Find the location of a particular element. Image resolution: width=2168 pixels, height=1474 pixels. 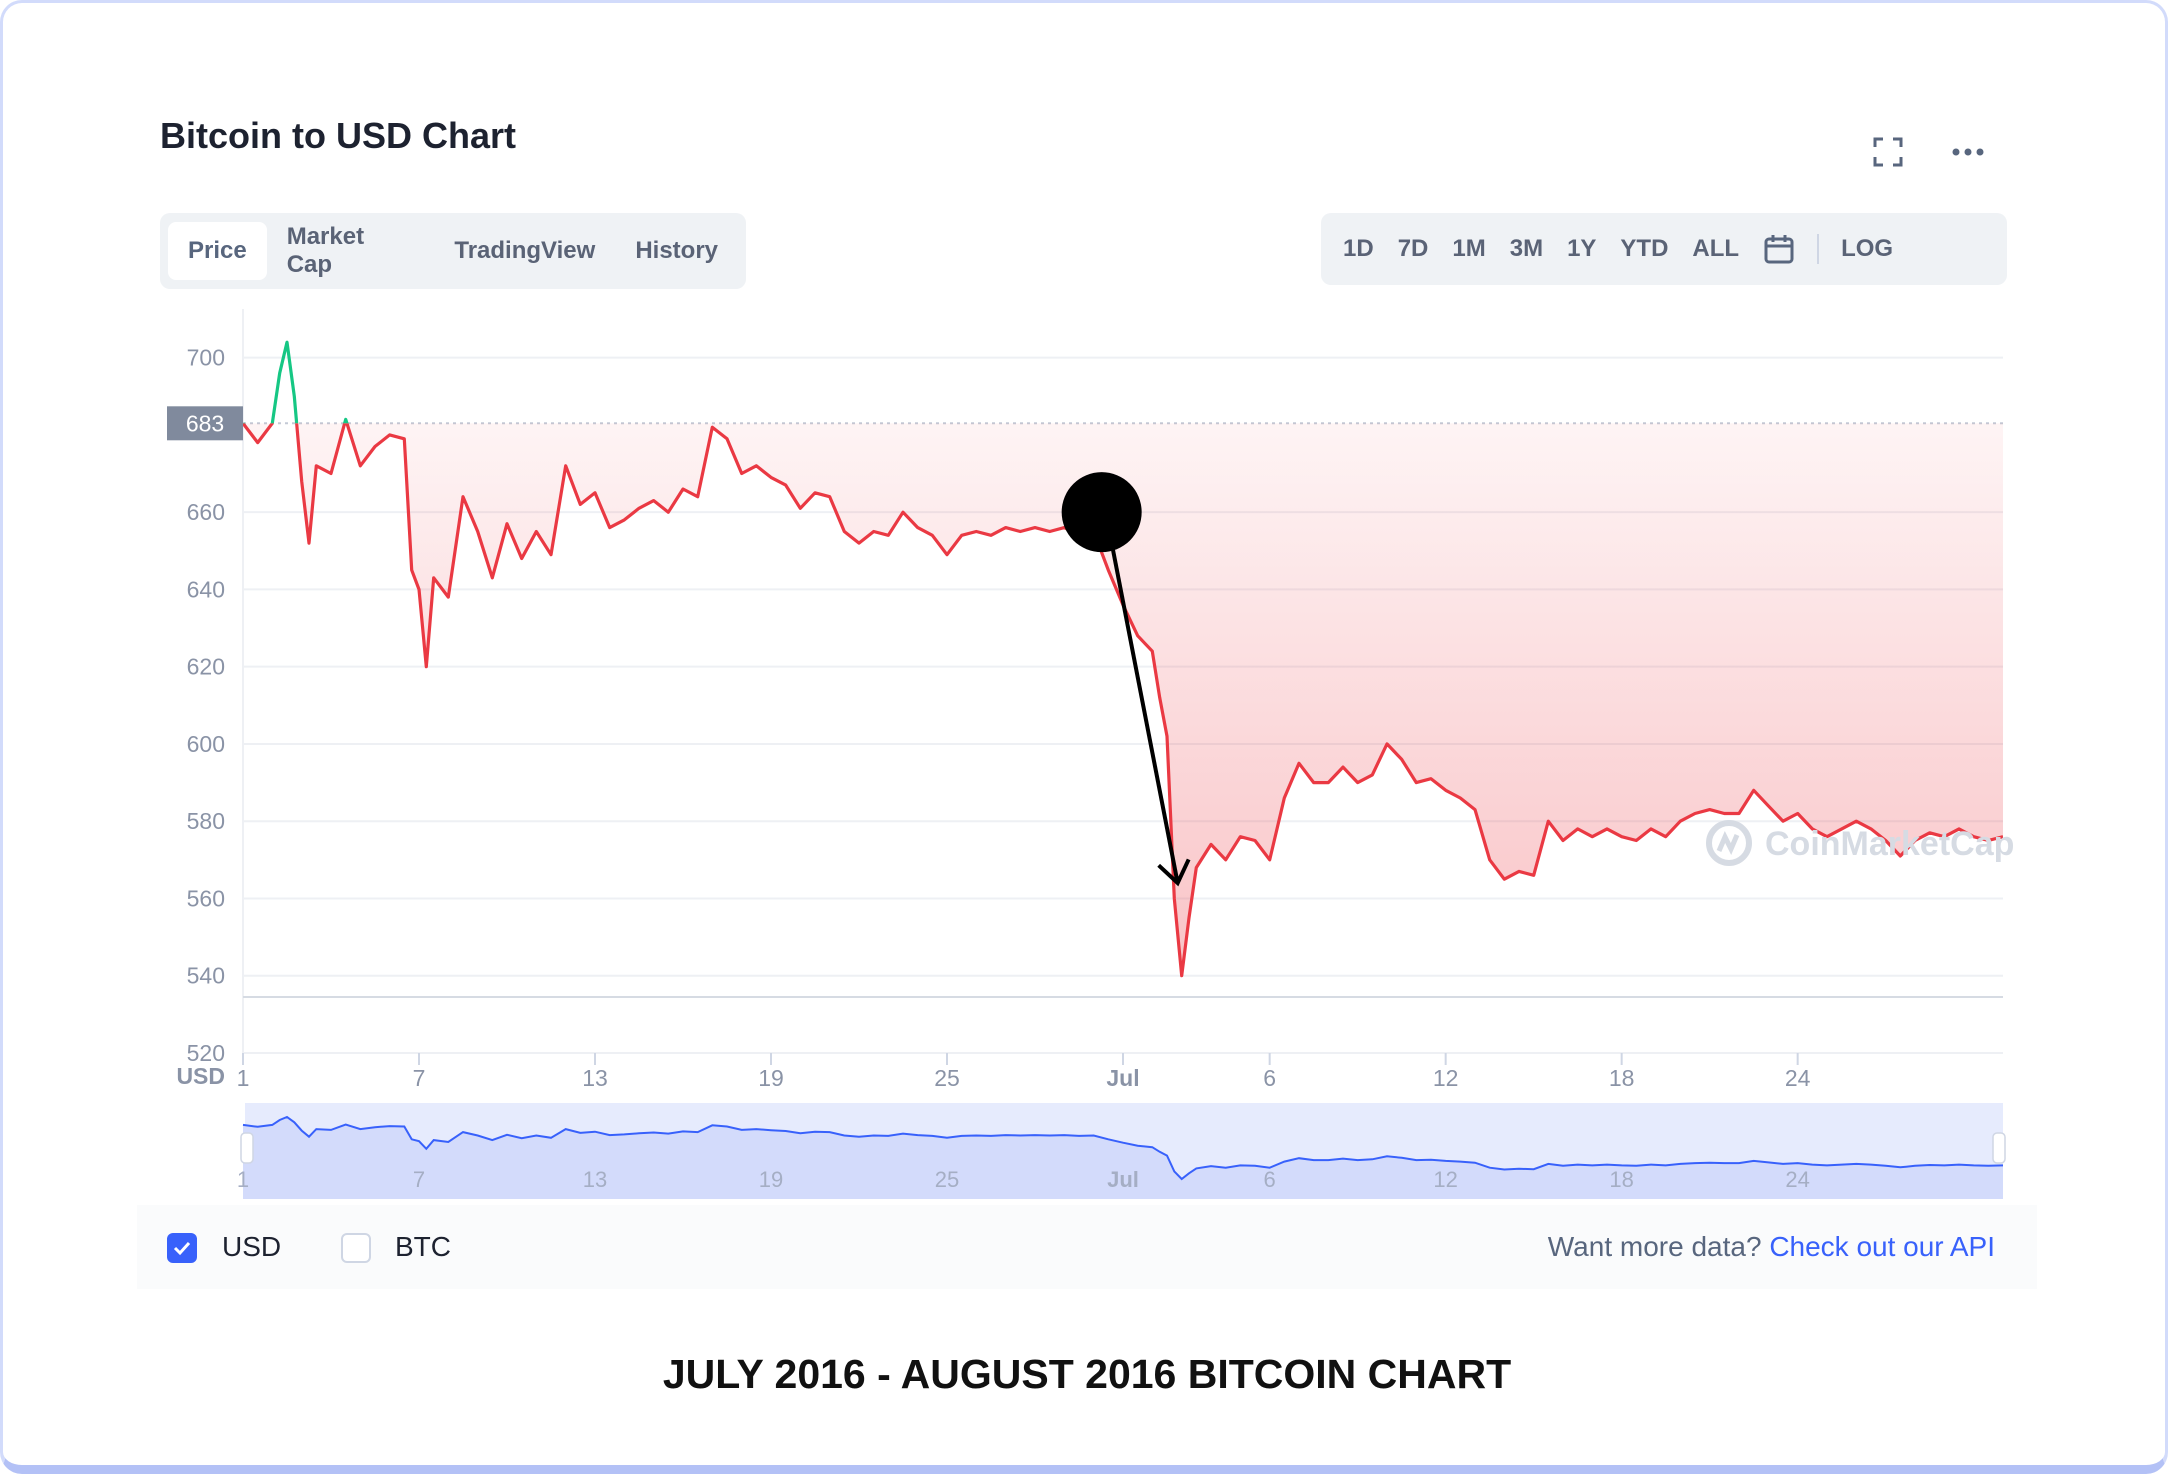

chart-title: Bitcoin to USD Chart is located at coordinates (338, 135).